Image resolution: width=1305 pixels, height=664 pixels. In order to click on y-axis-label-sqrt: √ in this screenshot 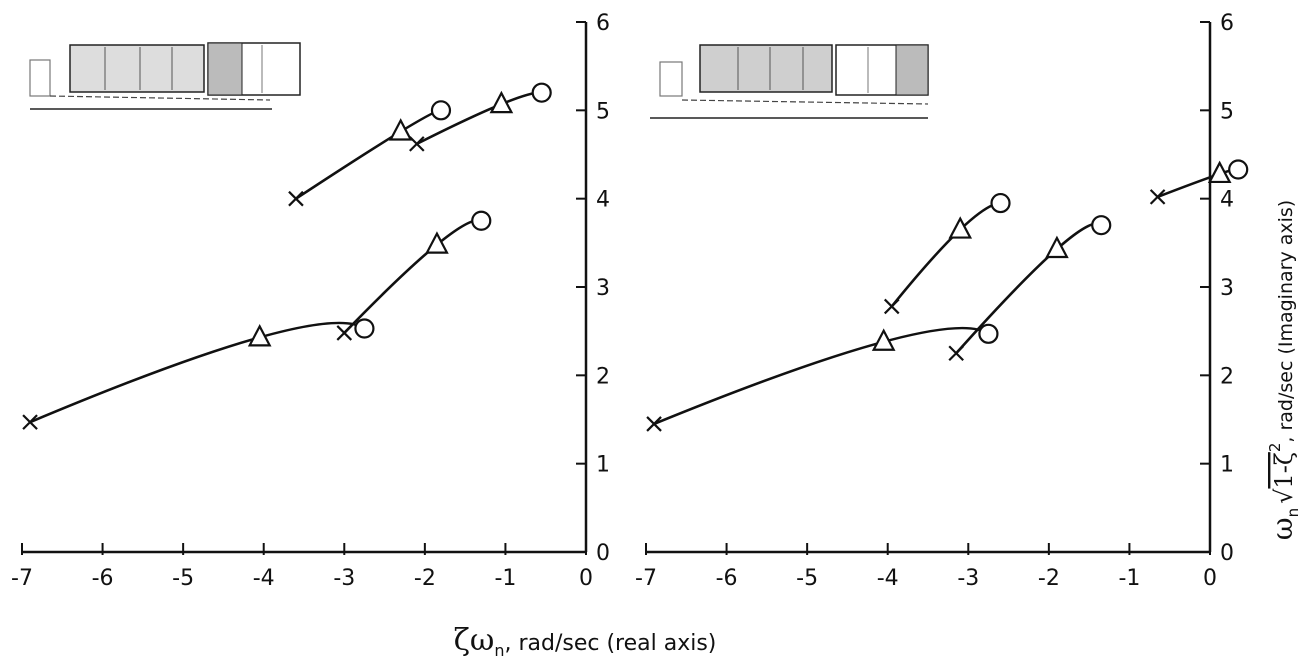, I will do `click(1284, 496)`.